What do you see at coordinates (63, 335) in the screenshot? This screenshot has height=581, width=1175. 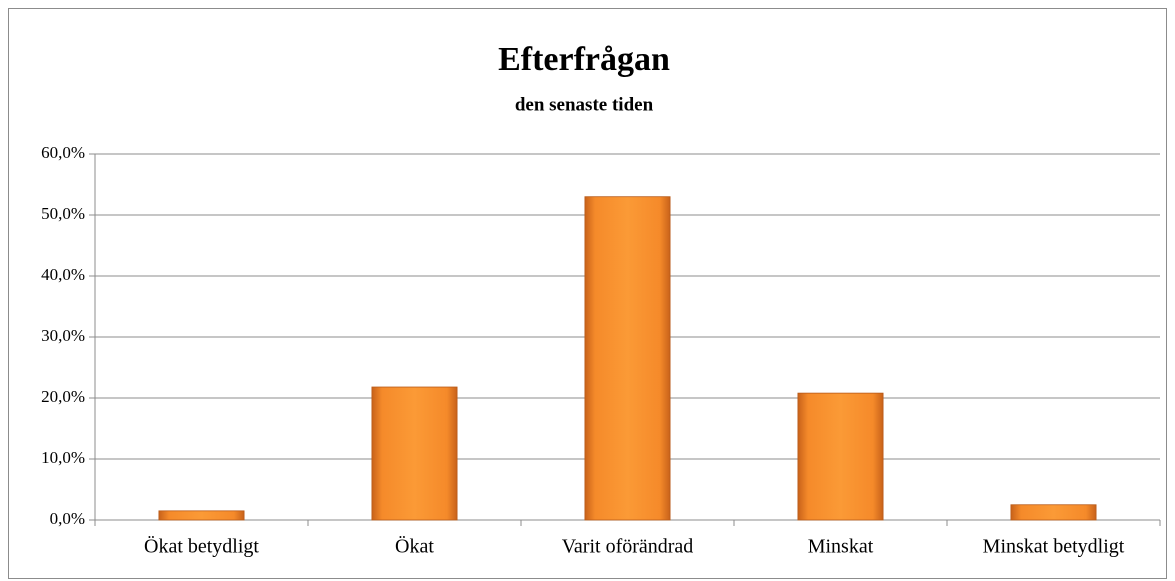 I see `y-tick-label: 30,0%` at bounding box center [63, 335].